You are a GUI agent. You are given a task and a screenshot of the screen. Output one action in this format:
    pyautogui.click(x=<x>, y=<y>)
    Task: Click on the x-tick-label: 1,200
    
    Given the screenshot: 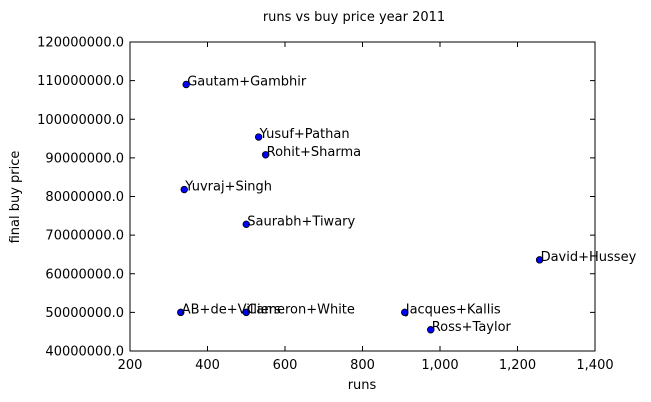 What is the action you would take?
    pyautogui.click(x=517, y=365)
    